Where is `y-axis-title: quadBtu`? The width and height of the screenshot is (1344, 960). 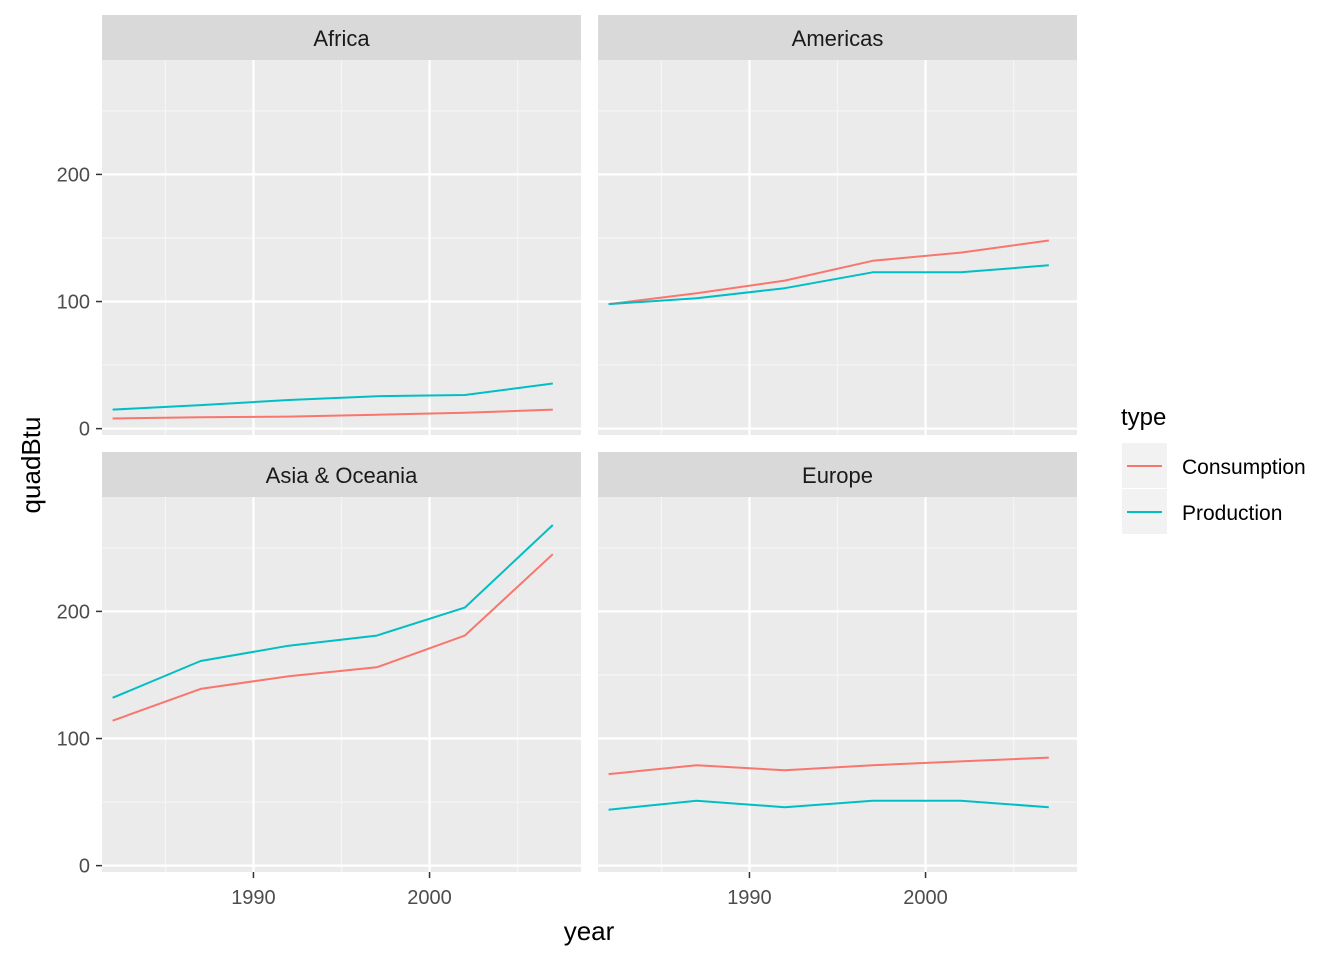 y-axis-title: quadBtu is located at coordinates (31, 465).